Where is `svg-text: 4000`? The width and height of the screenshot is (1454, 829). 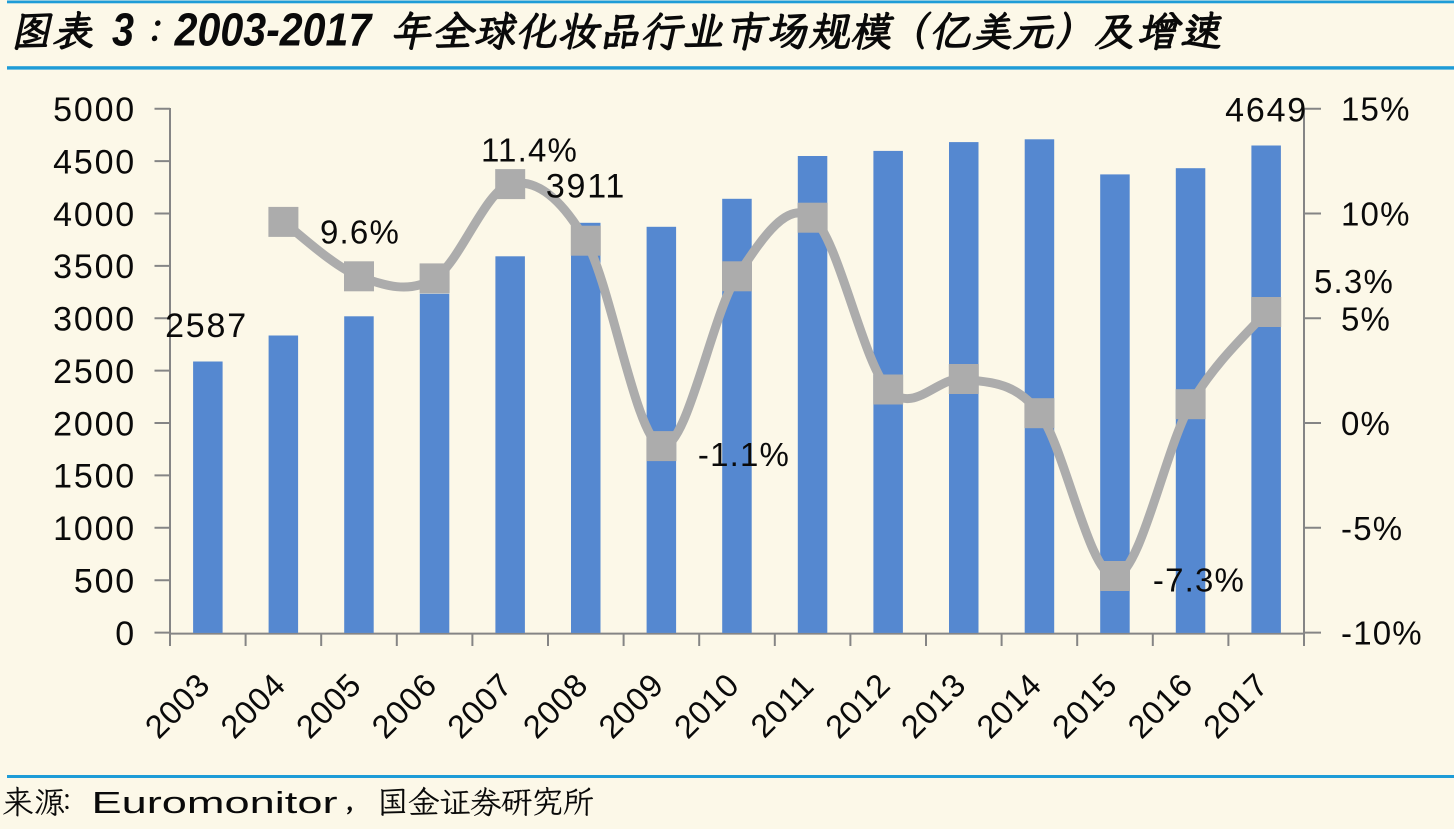 svg-text: 4000 is located at coordinates (94, 215).